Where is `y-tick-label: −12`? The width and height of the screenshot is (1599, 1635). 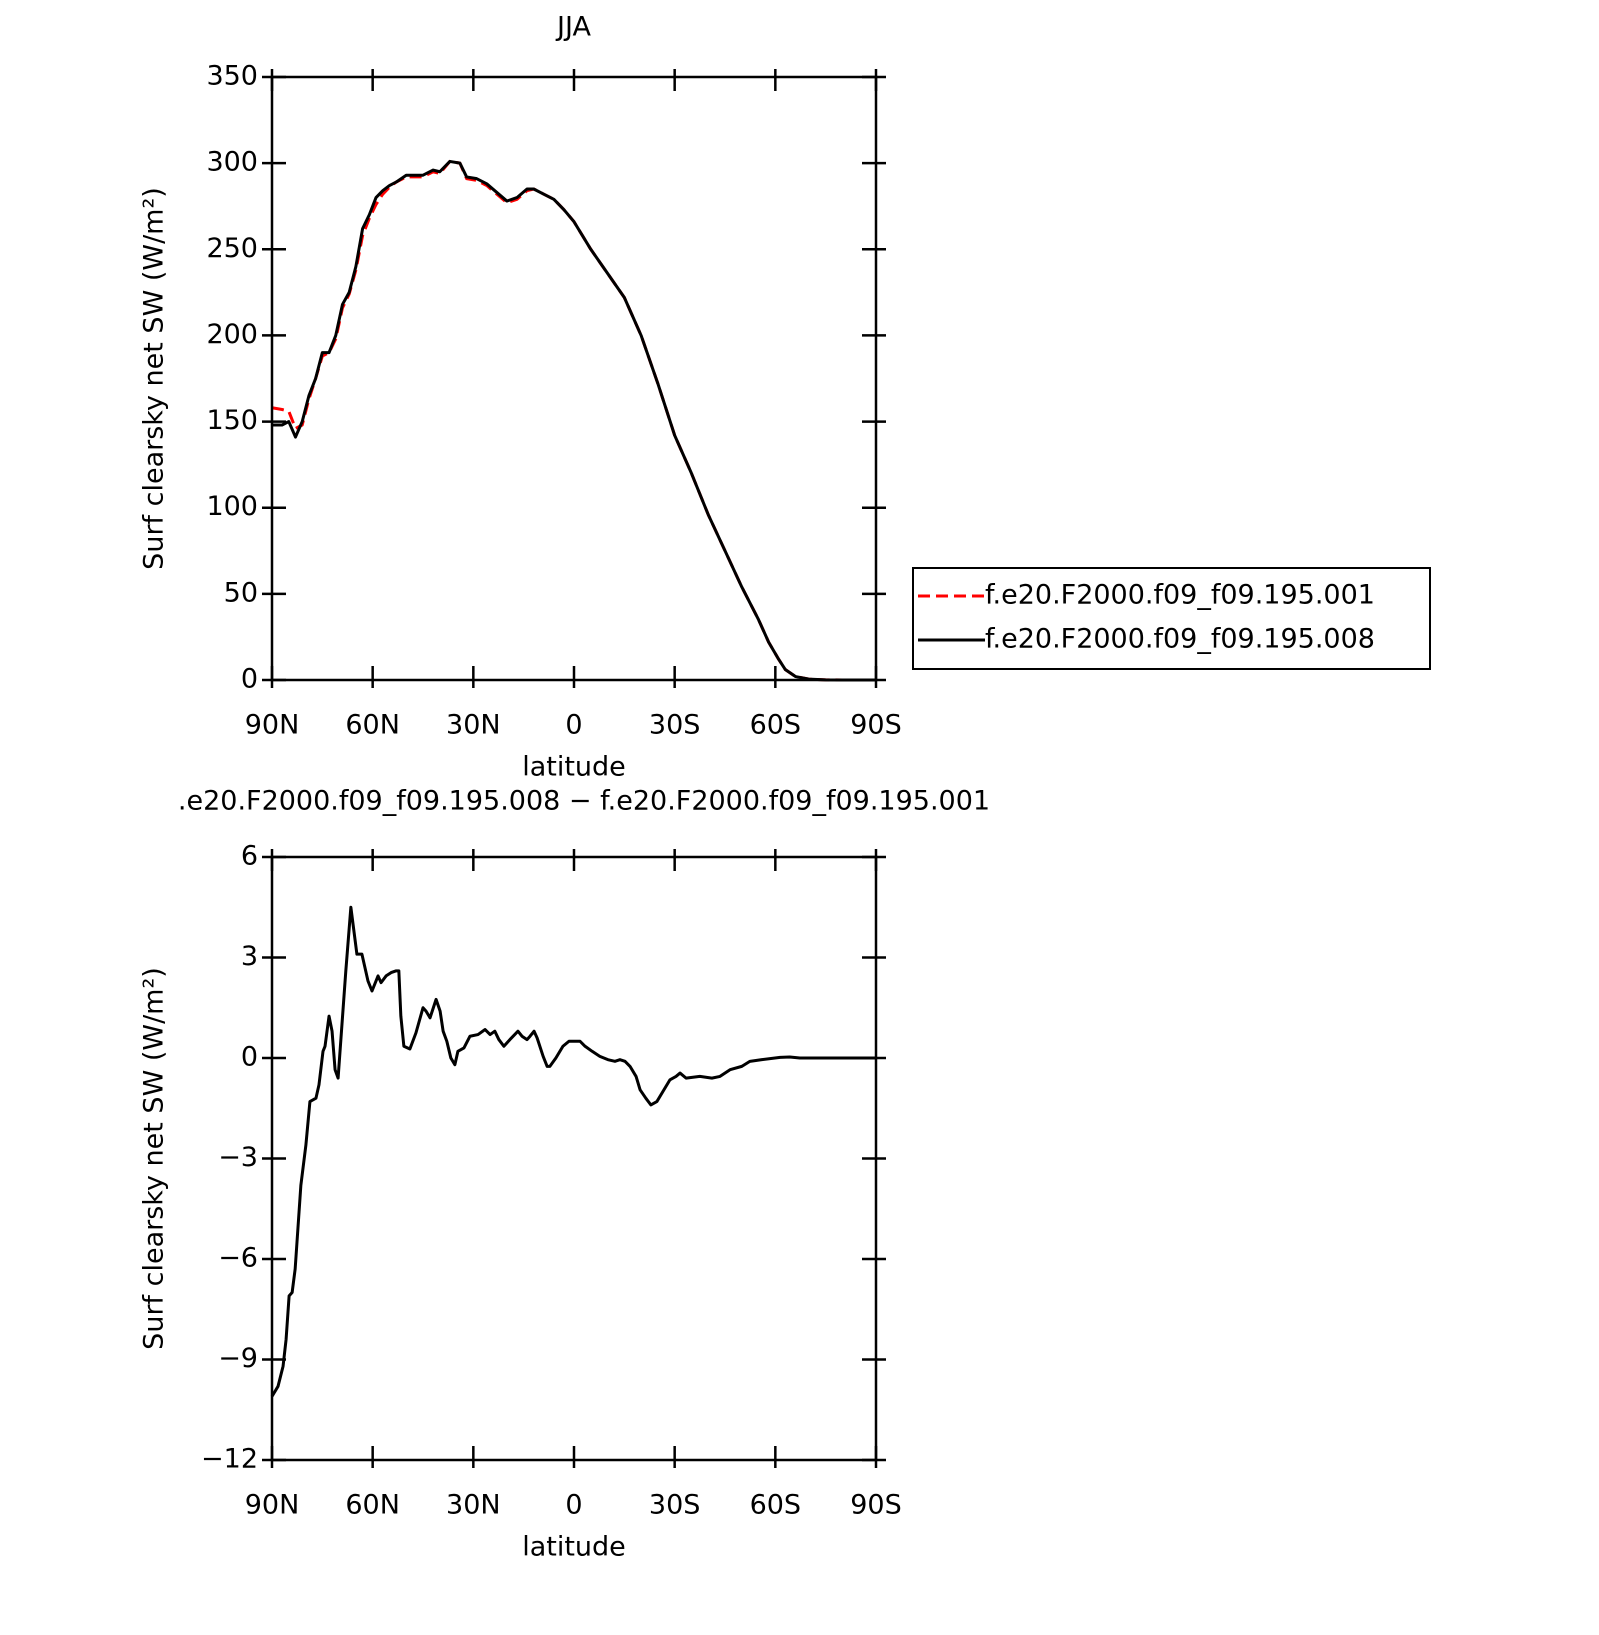
y-tick-label: −12 is located at coordinates (229, 1459).